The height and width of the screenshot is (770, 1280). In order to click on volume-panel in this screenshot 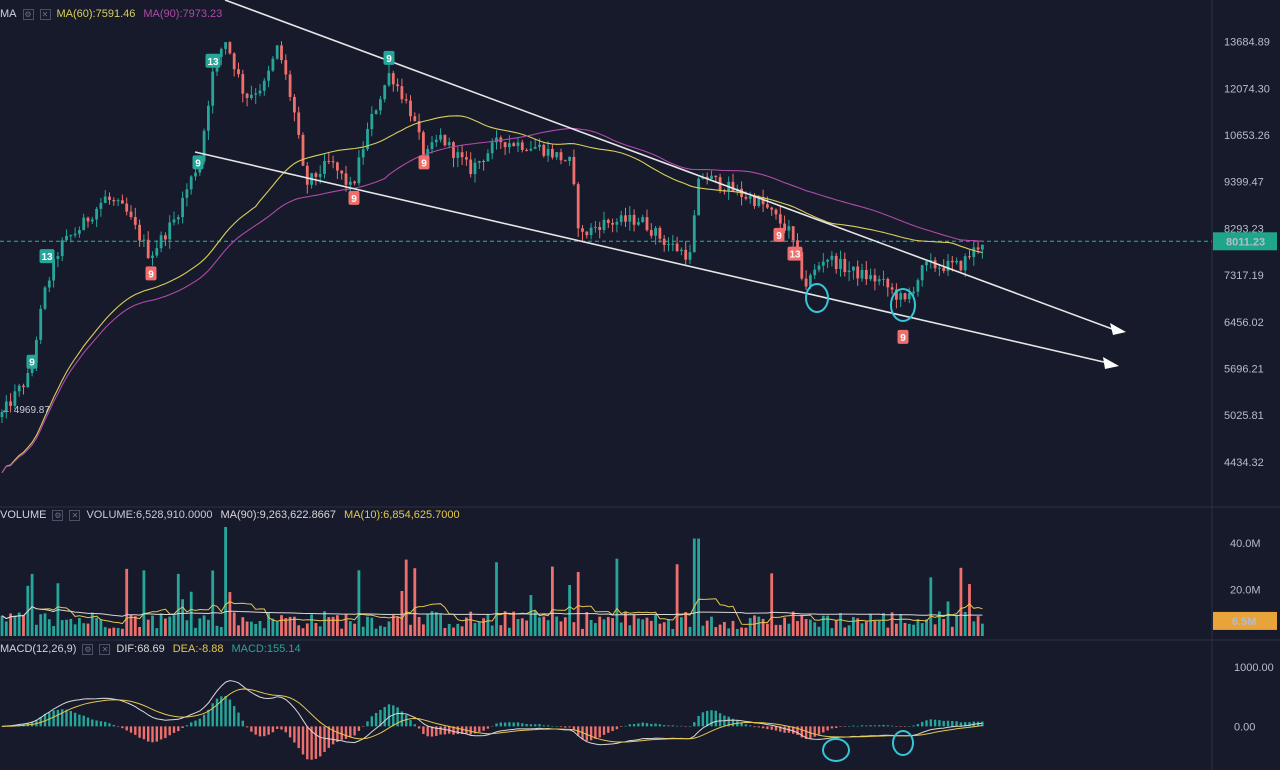, I will do `click(492, 581)`.